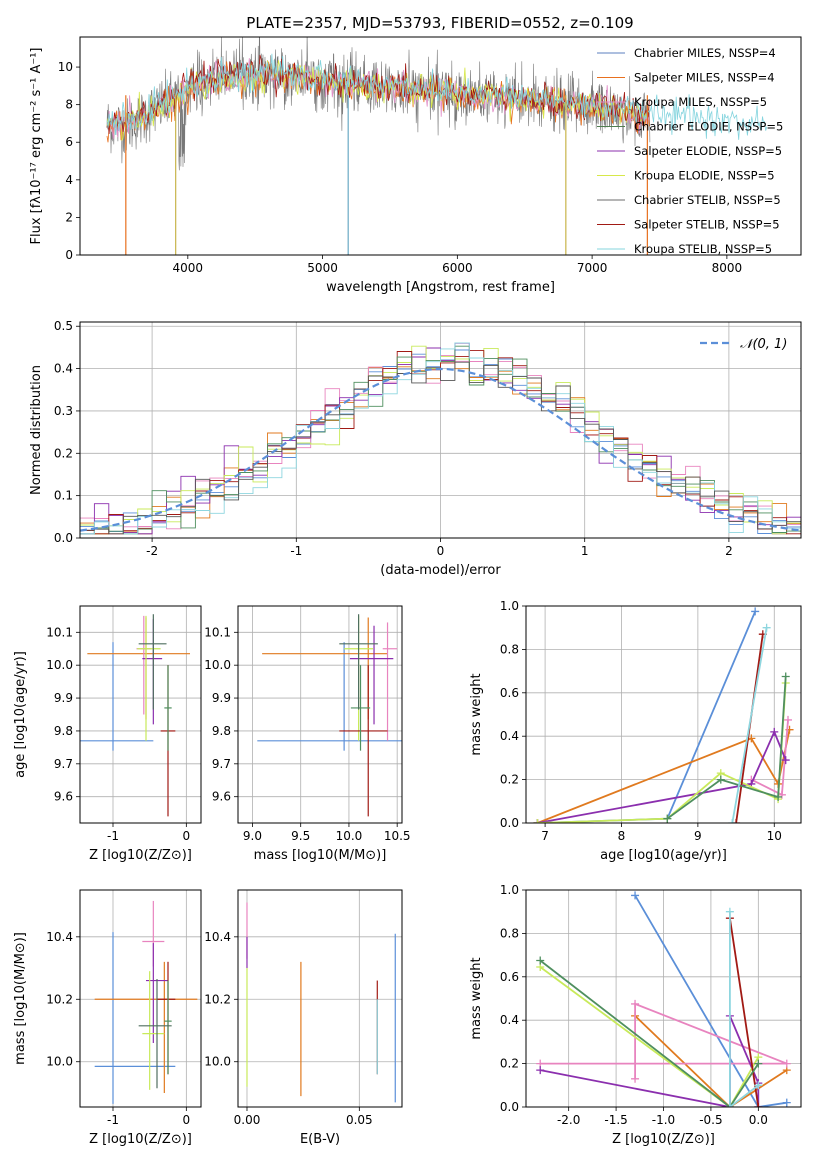  What do you see at coordinates (774, 836) in the screenshot?
I see `x-tick-label: 10` at bounding box center [774, 836].